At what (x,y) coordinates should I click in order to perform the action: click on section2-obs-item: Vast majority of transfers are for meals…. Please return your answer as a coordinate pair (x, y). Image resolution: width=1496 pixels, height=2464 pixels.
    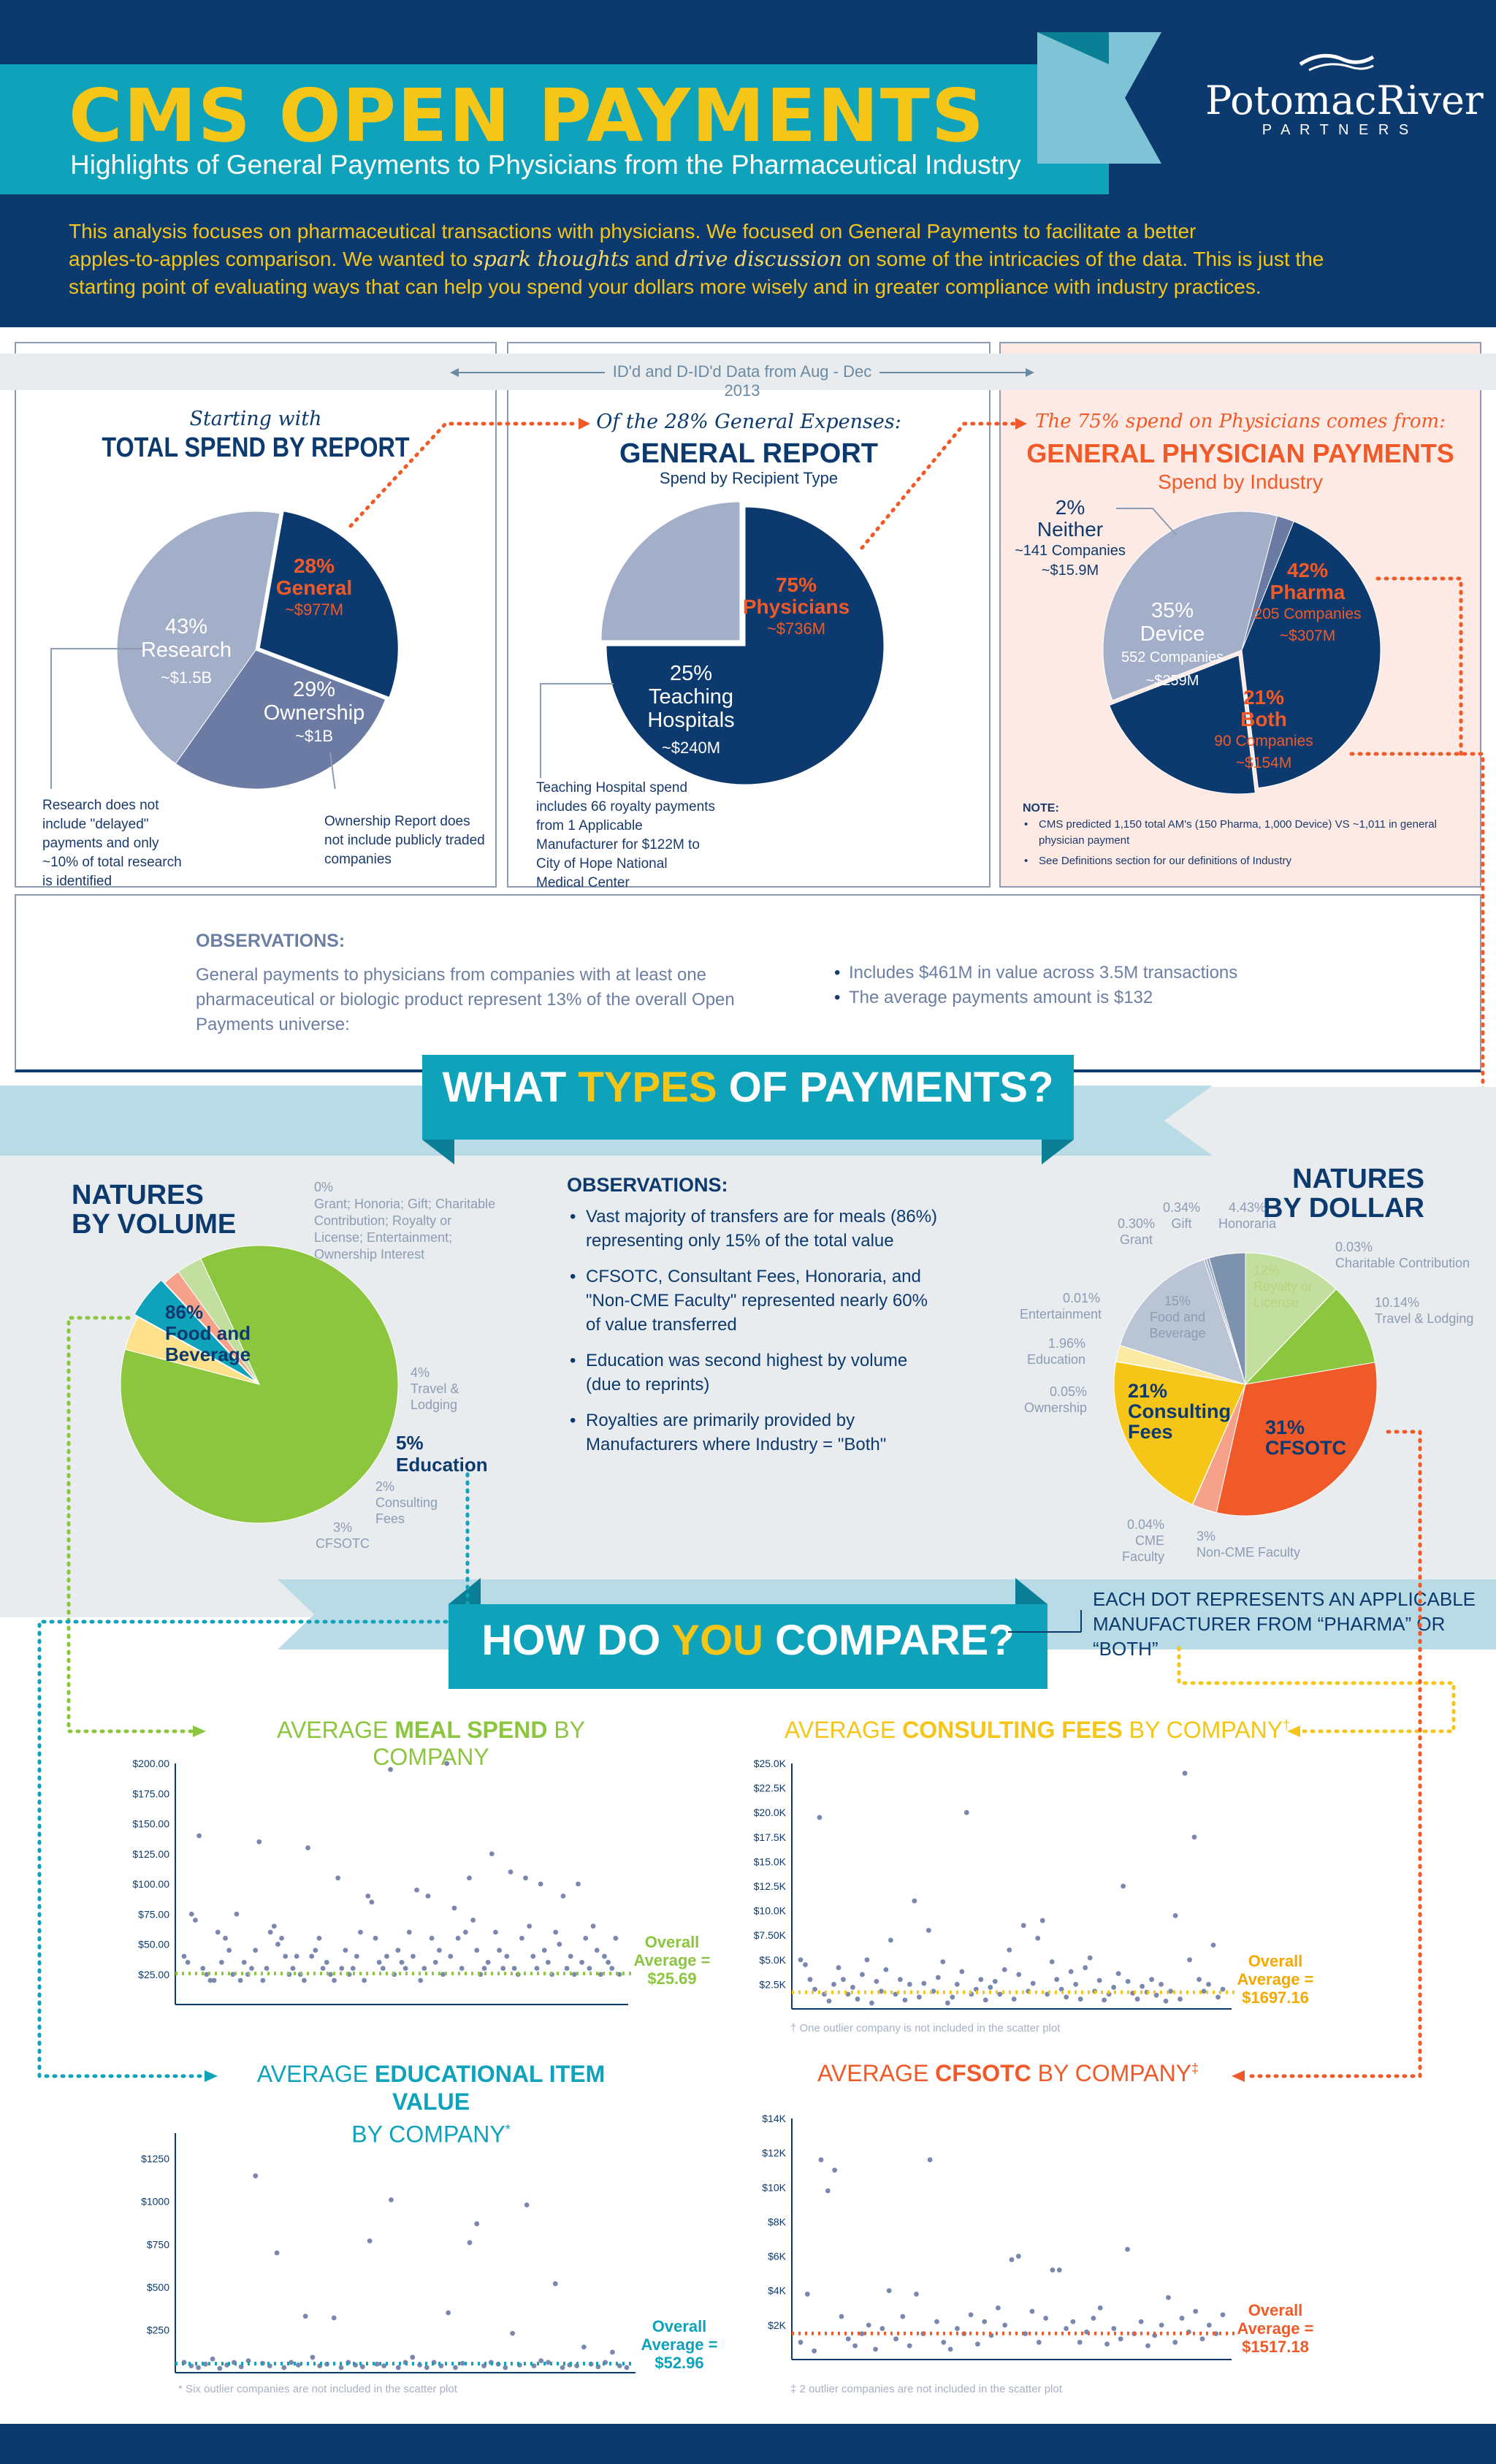
    Looking at the image, I should click on (757, 1229).